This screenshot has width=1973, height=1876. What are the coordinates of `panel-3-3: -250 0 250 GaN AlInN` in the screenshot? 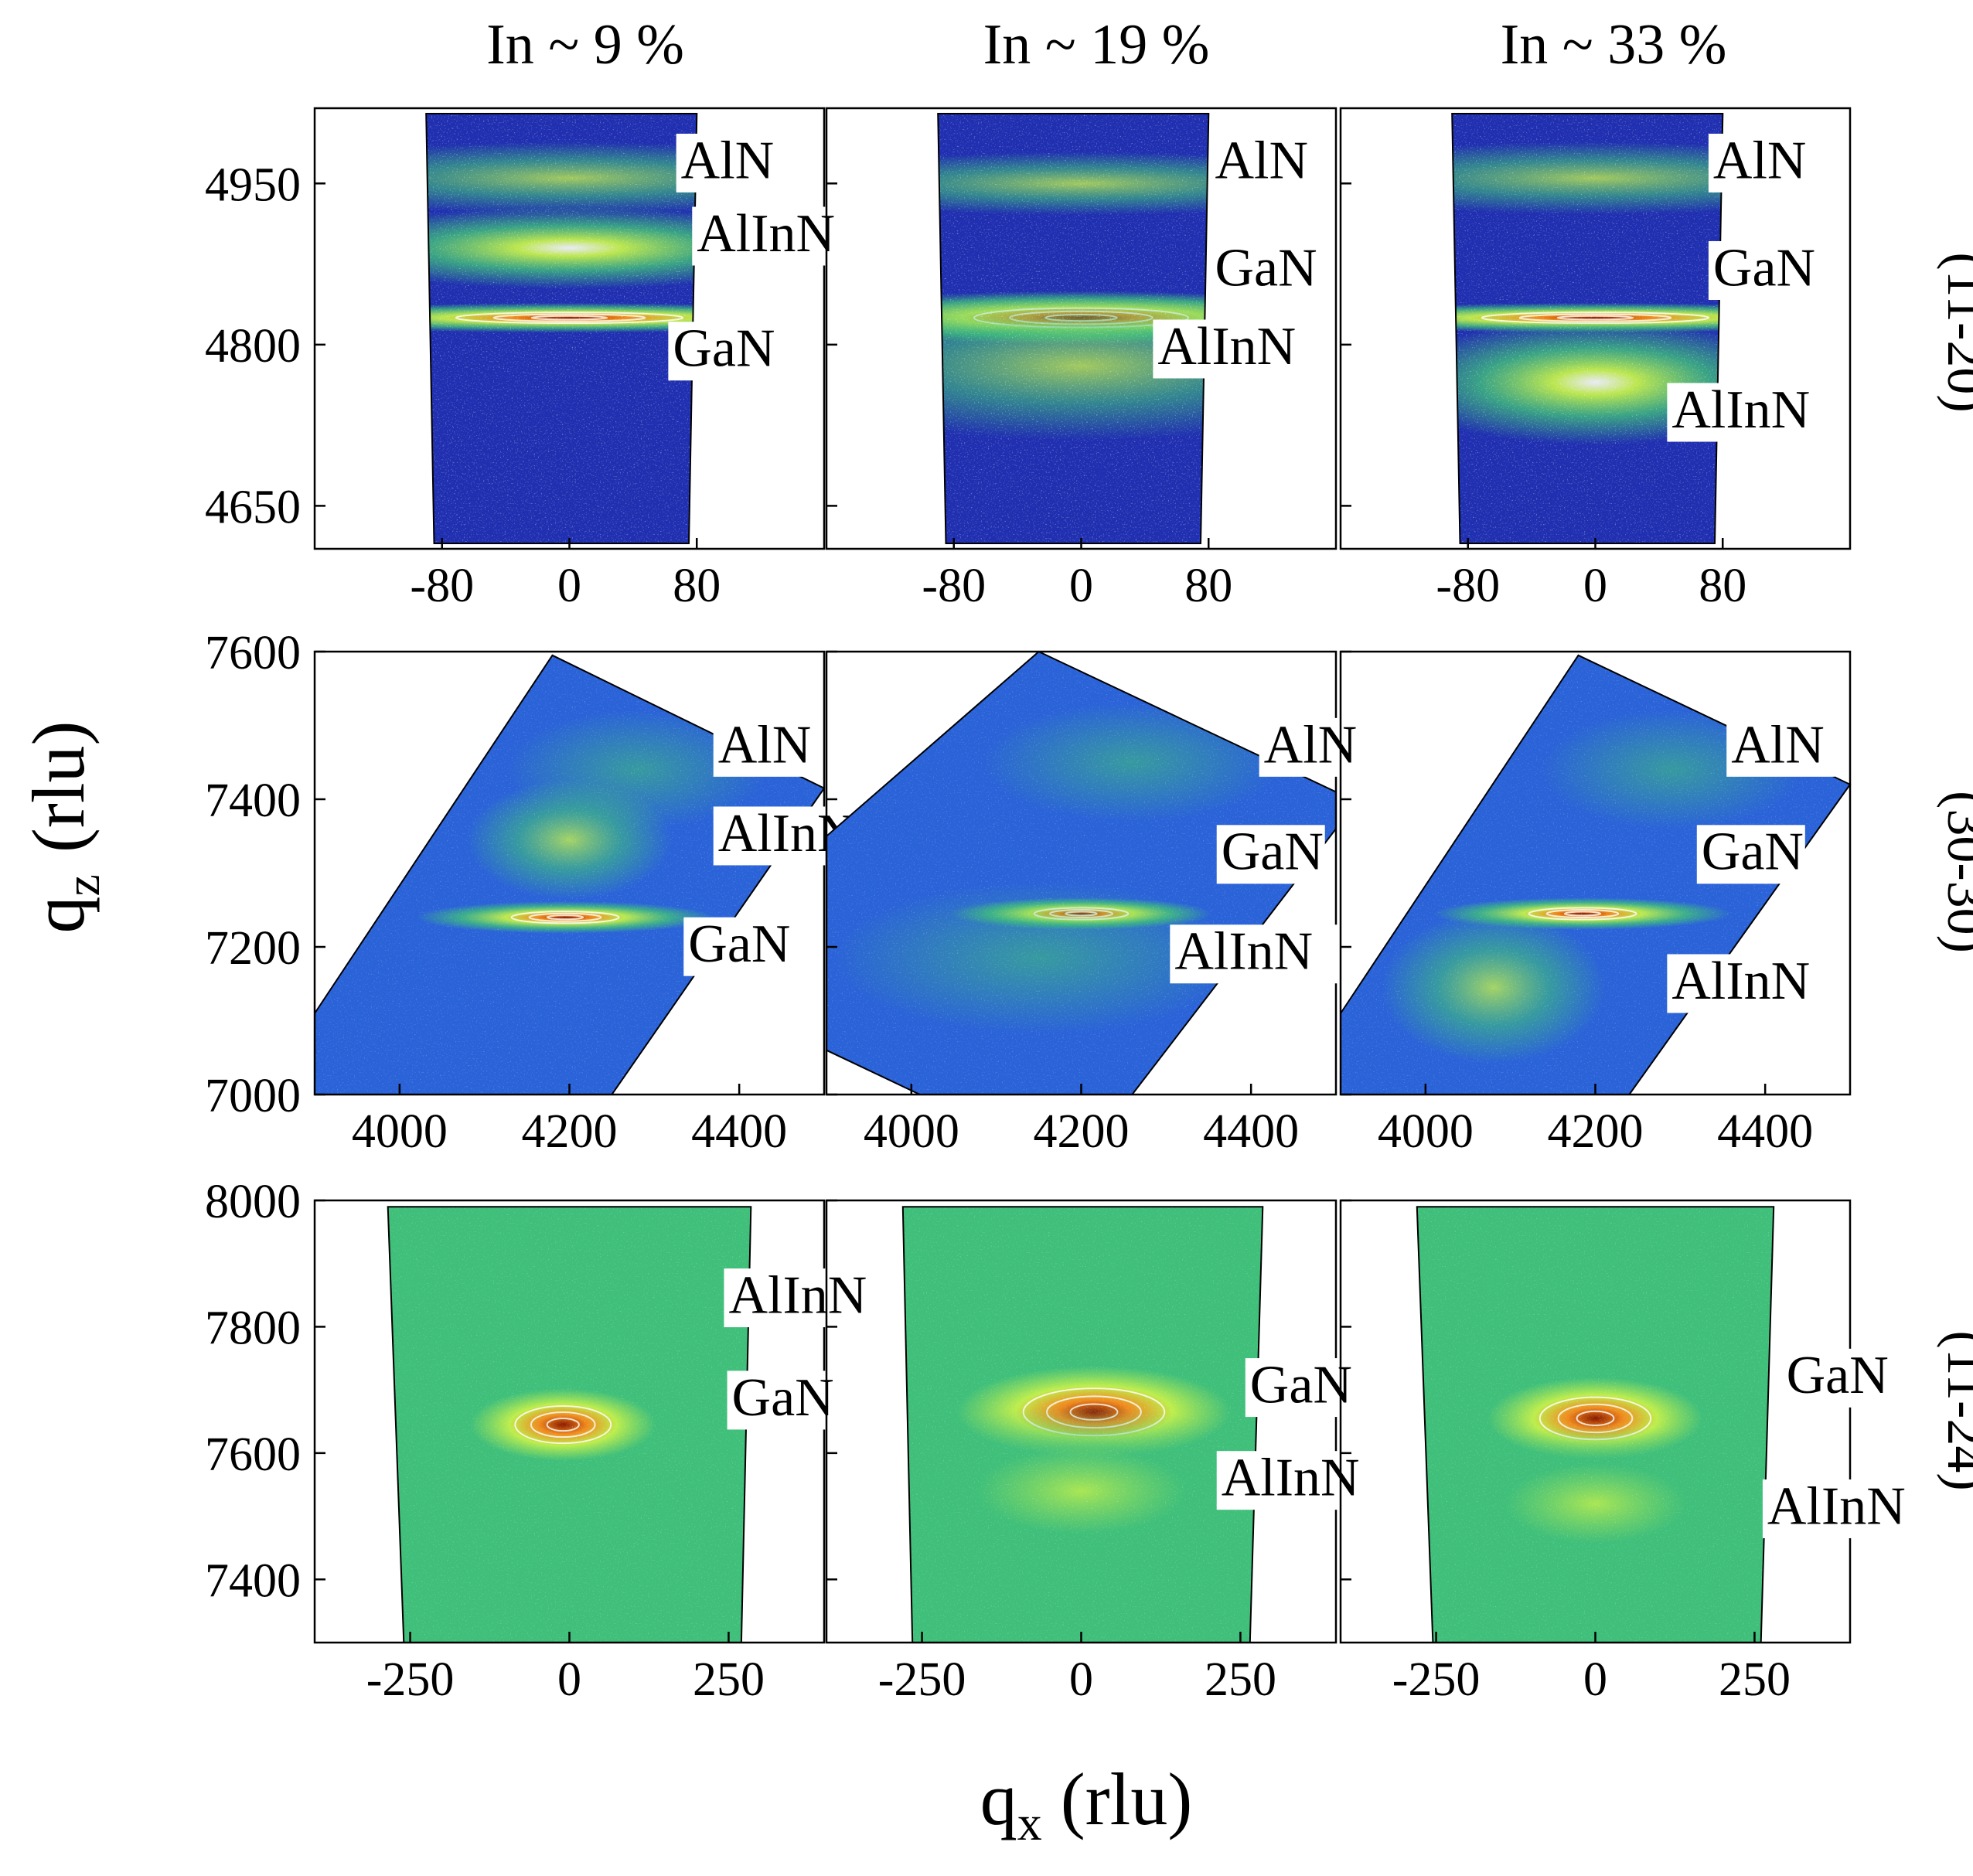 It's located at (1637, 1452).